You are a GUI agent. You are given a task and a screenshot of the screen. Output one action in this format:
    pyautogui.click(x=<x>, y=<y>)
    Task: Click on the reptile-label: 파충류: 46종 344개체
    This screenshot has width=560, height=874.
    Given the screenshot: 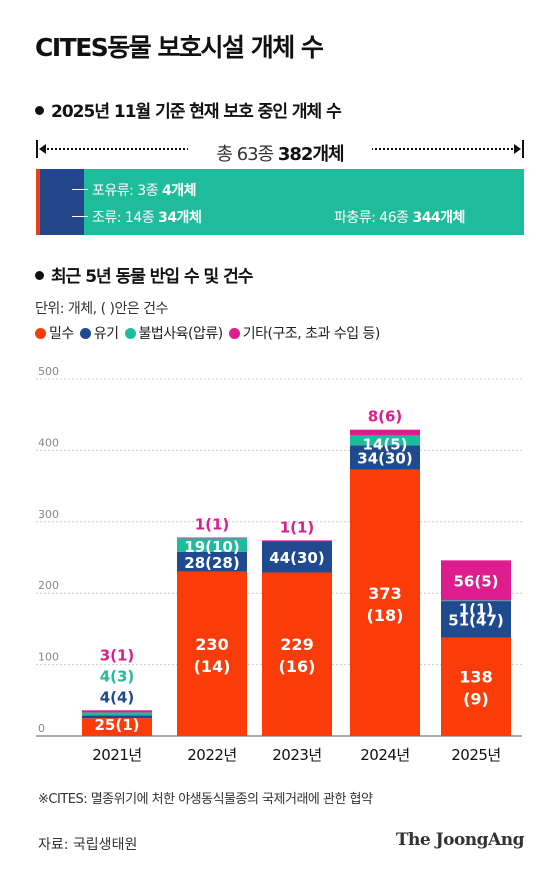 What is the action you would take?
    pyautogui.click(x=399, y=217)
    